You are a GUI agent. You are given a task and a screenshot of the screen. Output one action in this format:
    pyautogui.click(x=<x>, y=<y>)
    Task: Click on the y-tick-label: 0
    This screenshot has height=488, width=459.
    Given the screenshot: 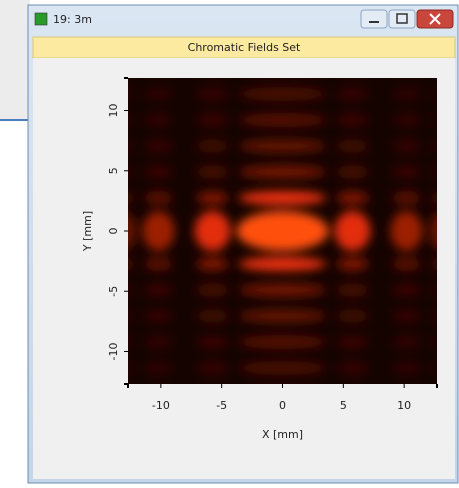 What is the action you would take?
    pyautogui.click(x=113, y=231)
    